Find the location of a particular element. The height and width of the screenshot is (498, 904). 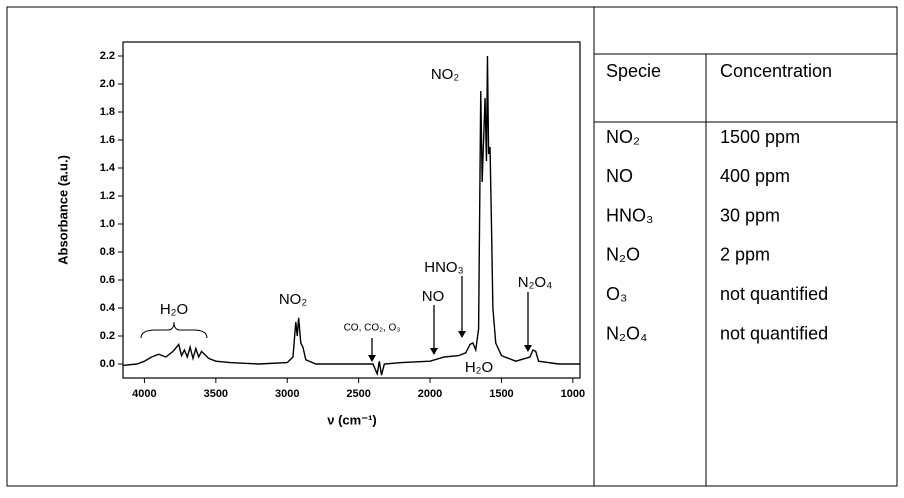

y-tick-label: 2.2 is located at coordinates (107, 56).